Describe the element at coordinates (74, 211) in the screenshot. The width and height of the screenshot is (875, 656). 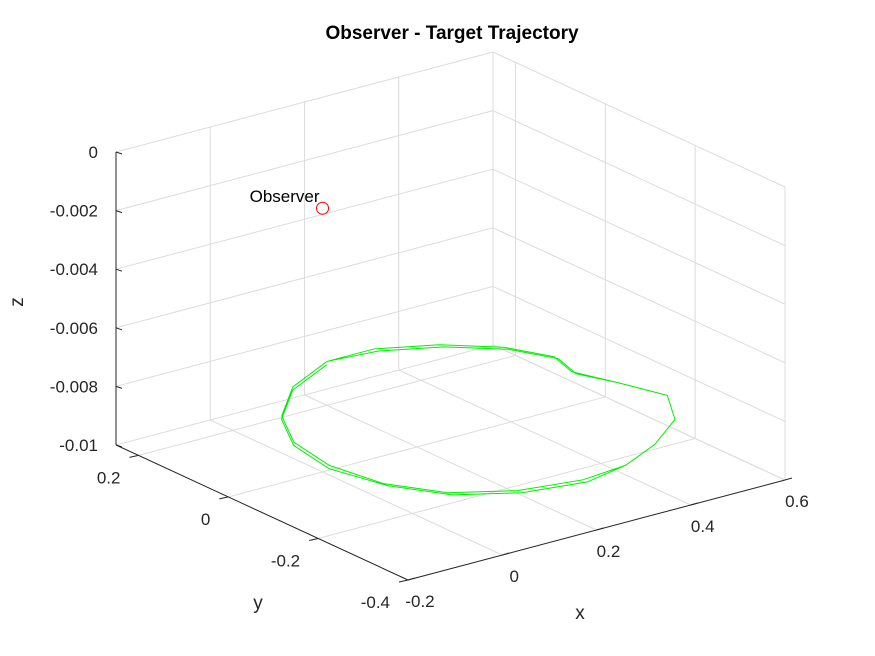
I see `z-tick-label: -0.002` at that location.